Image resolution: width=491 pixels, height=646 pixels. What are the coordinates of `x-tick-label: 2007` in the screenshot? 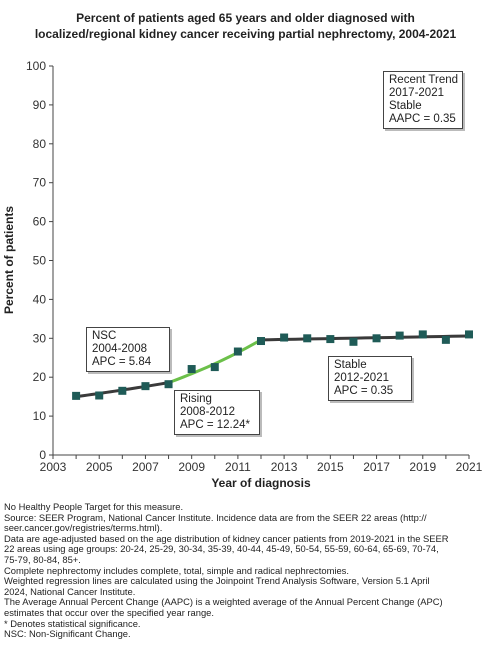 It's located at (145, 467).